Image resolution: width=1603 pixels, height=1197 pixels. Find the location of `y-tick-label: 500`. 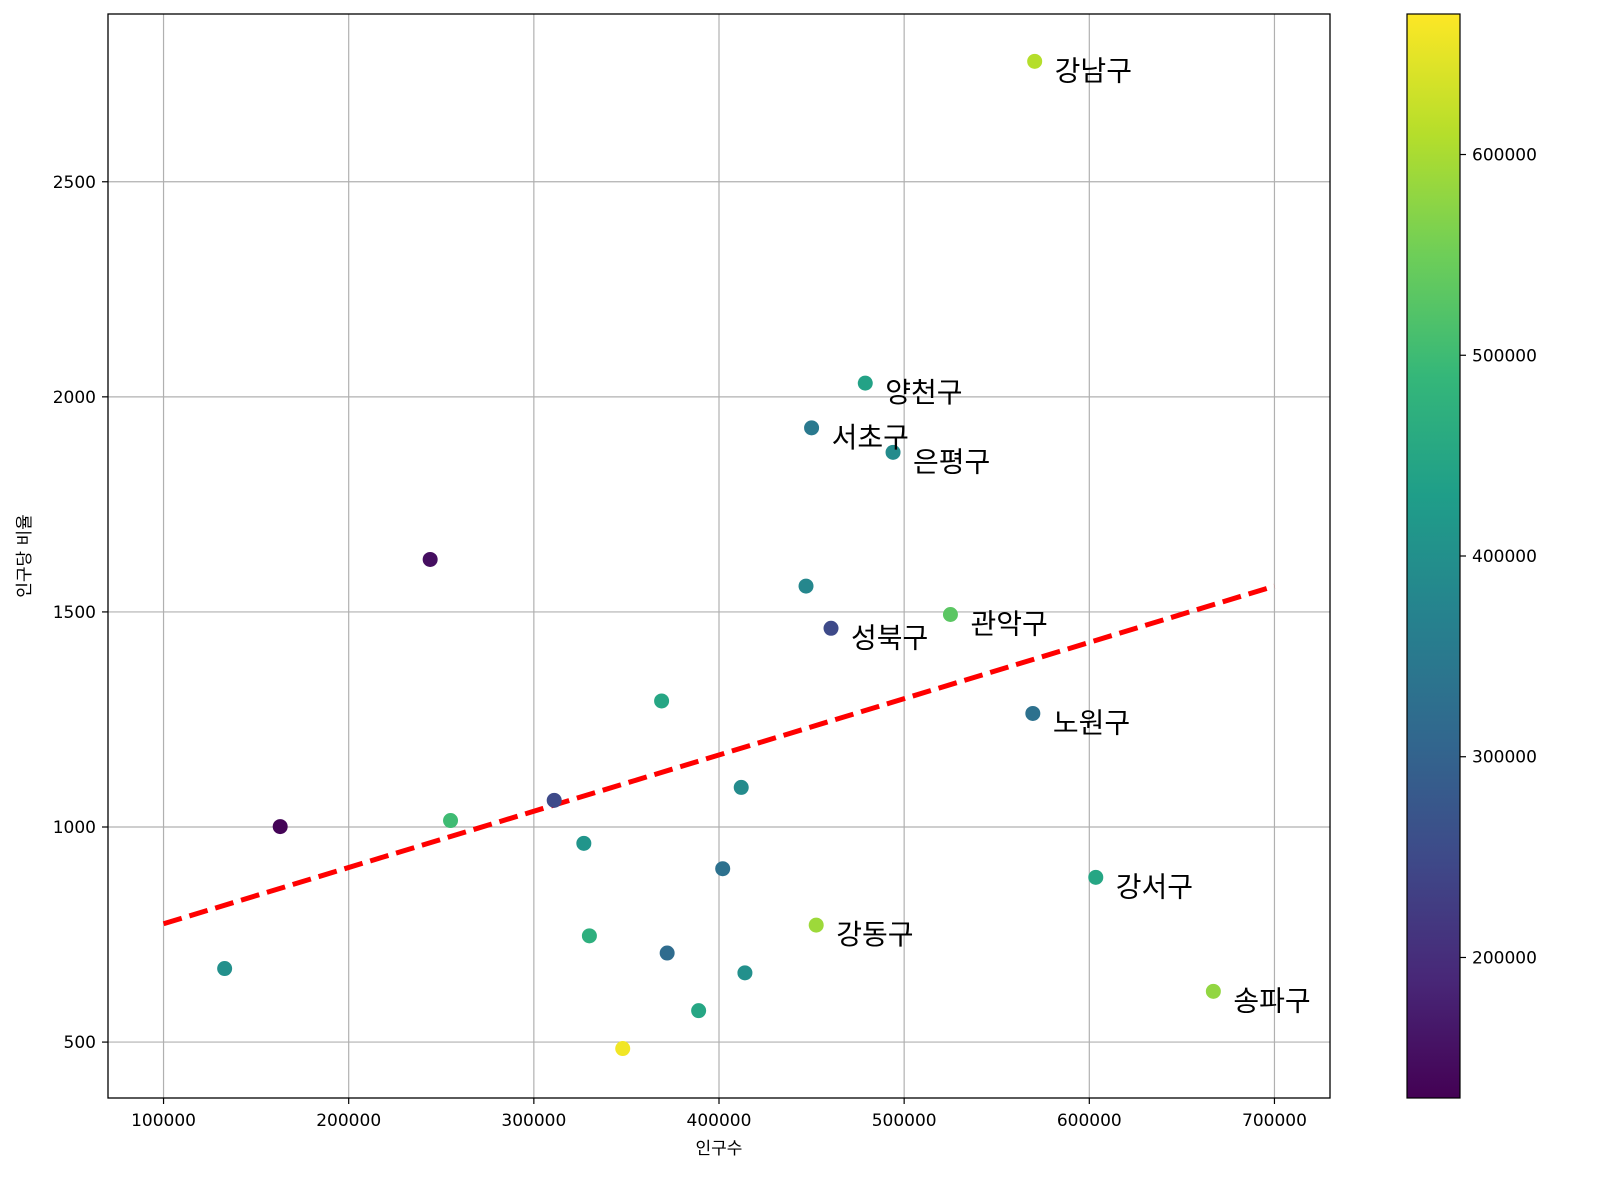

y-tick-label: 500 is located at coordinates (80, 1043).